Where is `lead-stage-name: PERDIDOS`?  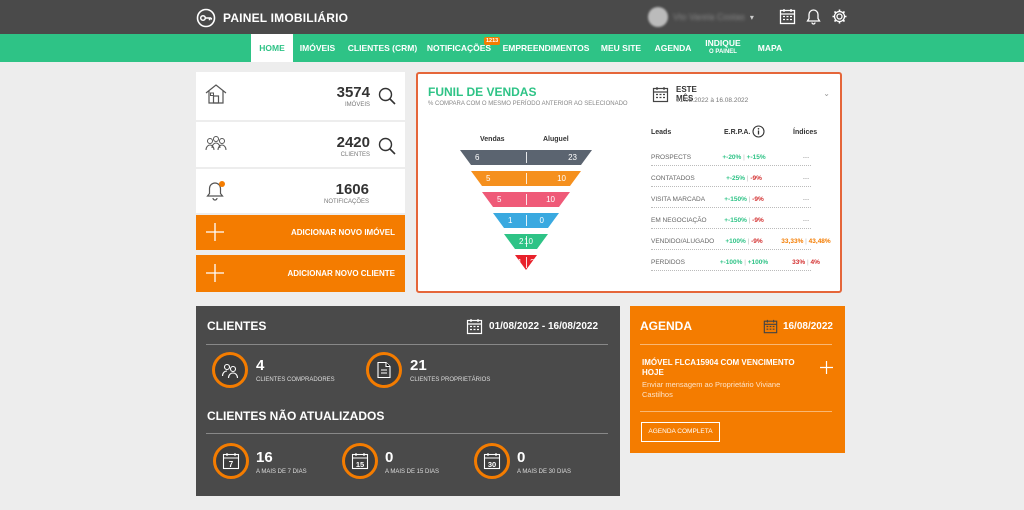
lead-stage-name: PERDIDOS is located at coordinates (668, 262).